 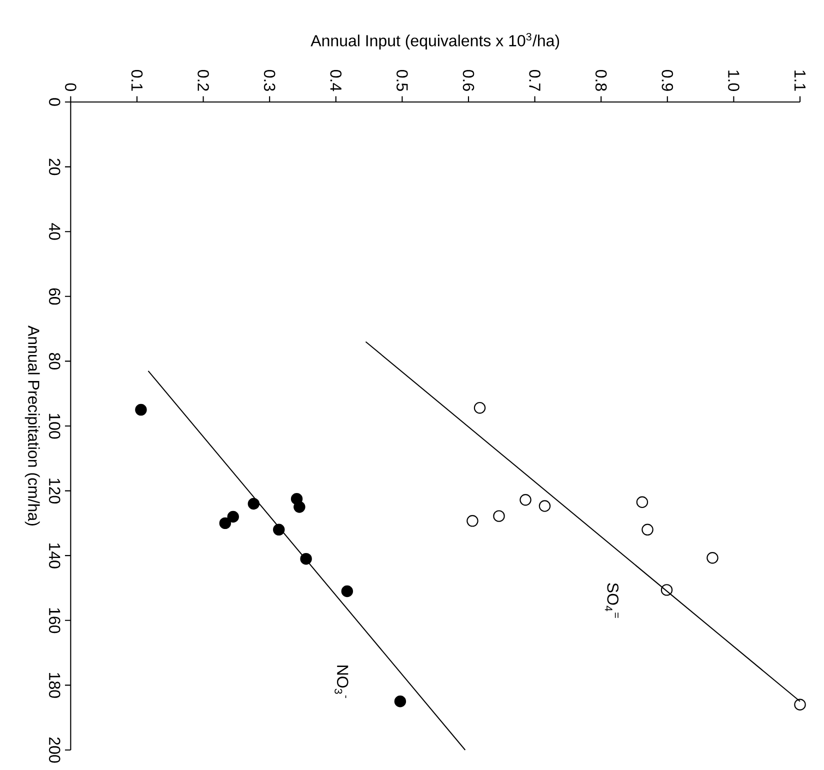 What do you see at coordinates (611, 600) in the screenshot?
I see `text: SO$_{4}$=` at bounding box center [611, 600].